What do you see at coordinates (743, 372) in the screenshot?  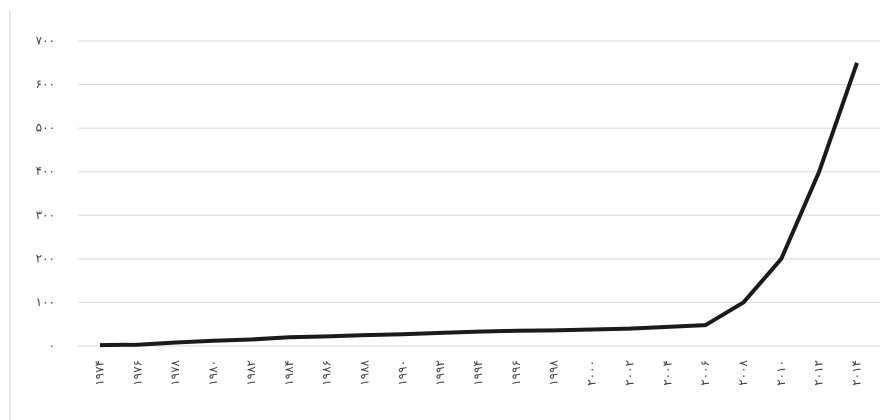 I see `x-tick-label: ۲۰۰۸` at bounding box center [743, 372].